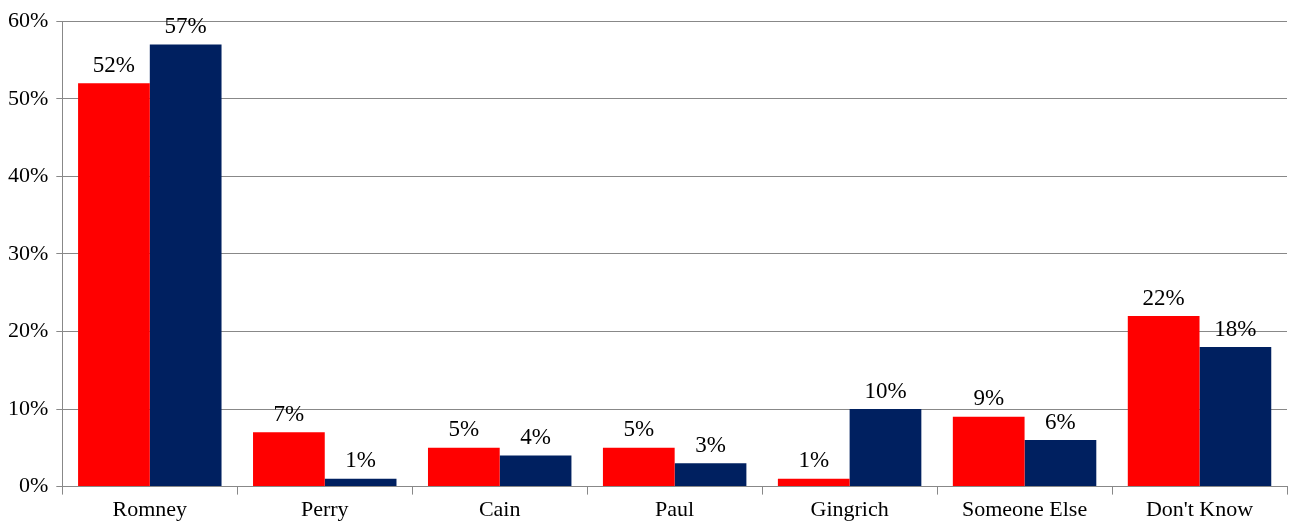  What do you see at coordinates (289, 413) in the screenshot?
I see `data-label: 7%` at bounding box center [289, 413].